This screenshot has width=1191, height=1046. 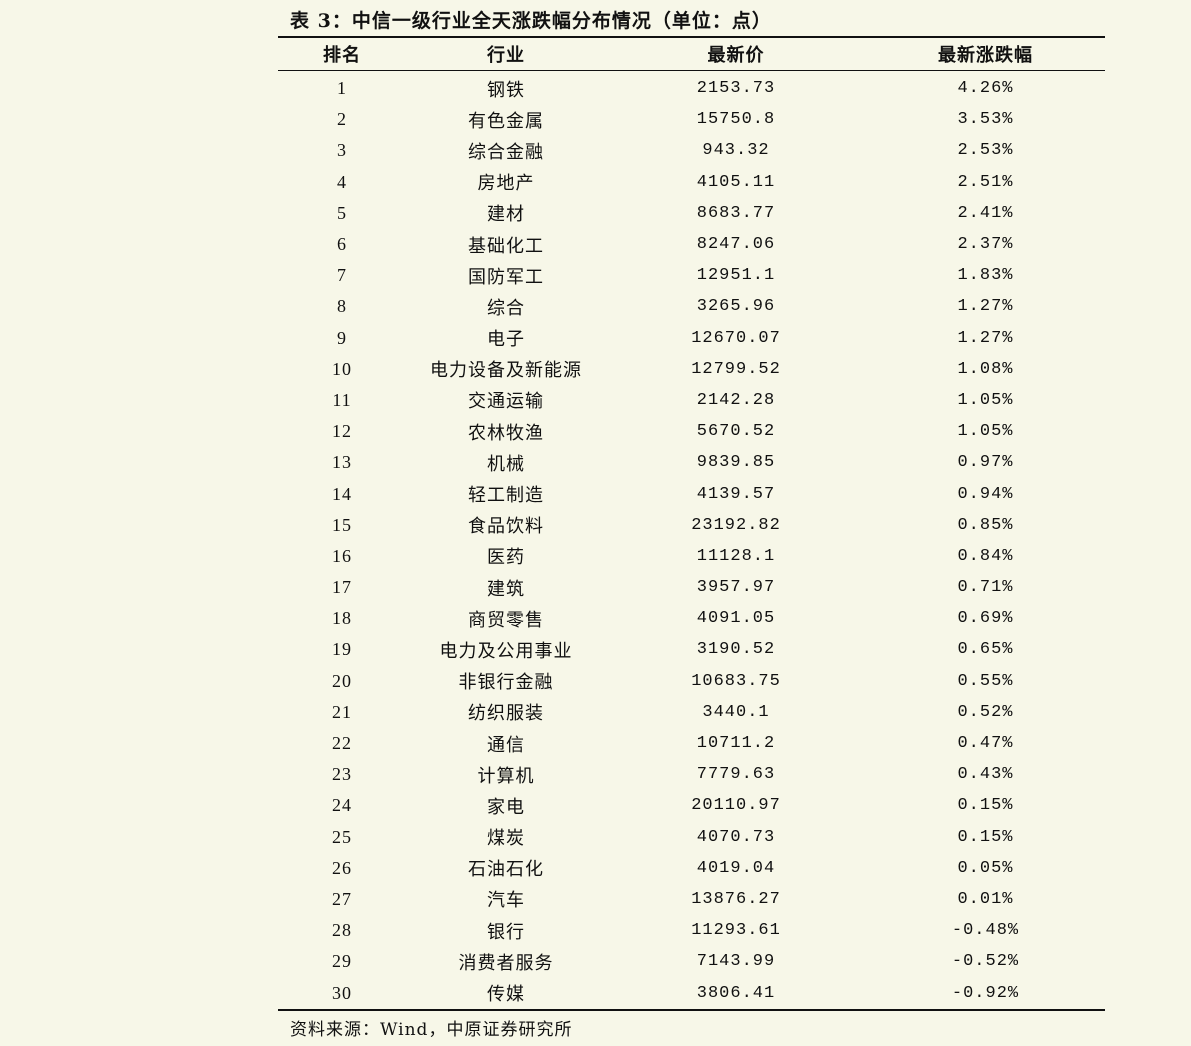 What do you see at coordinates (506, 995) in the screenshot?
I see `industry-cell: 传媒` at bounding box center [506, 995].